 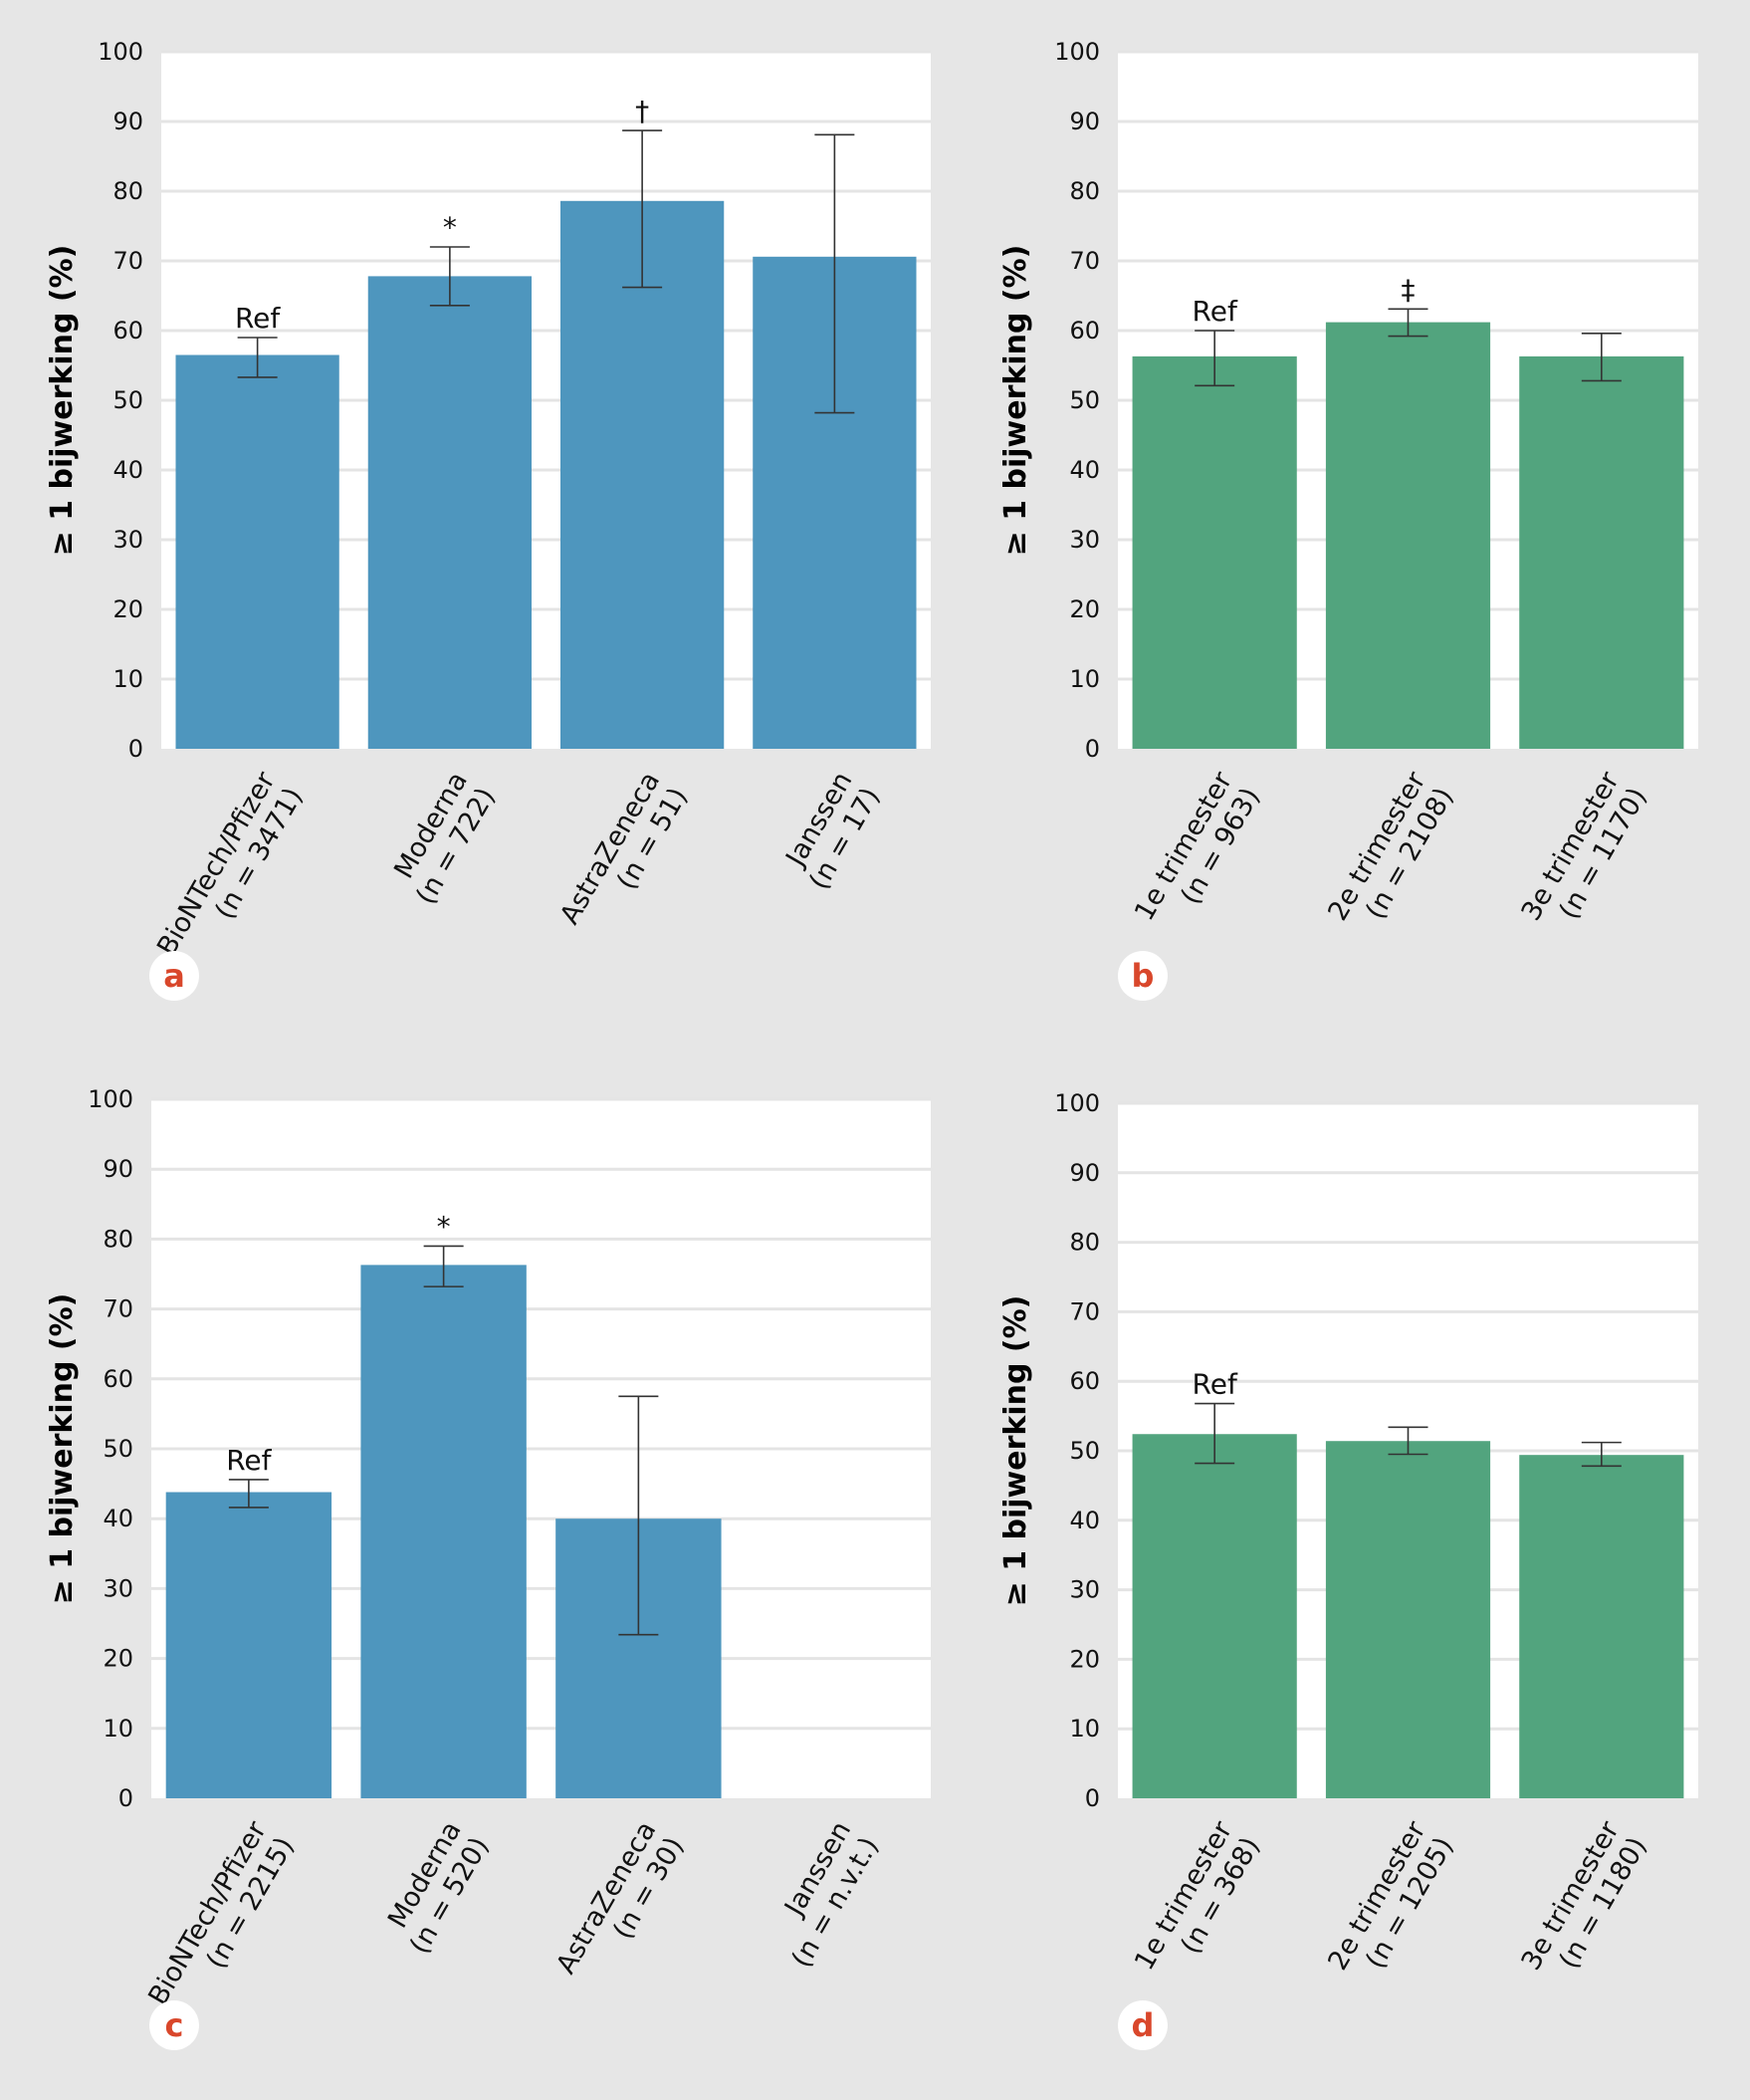 I want to click on panel-letter-badge: a, so click(x=174, y=976).